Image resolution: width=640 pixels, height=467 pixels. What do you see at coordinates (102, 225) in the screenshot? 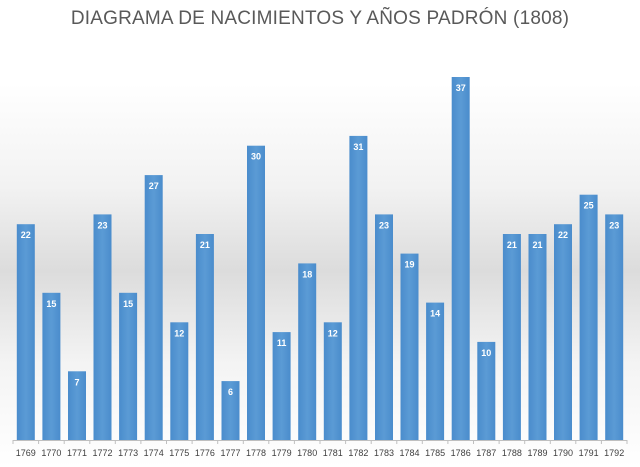
I see `data-label-1772: 23` at bounding box center [102, 225].